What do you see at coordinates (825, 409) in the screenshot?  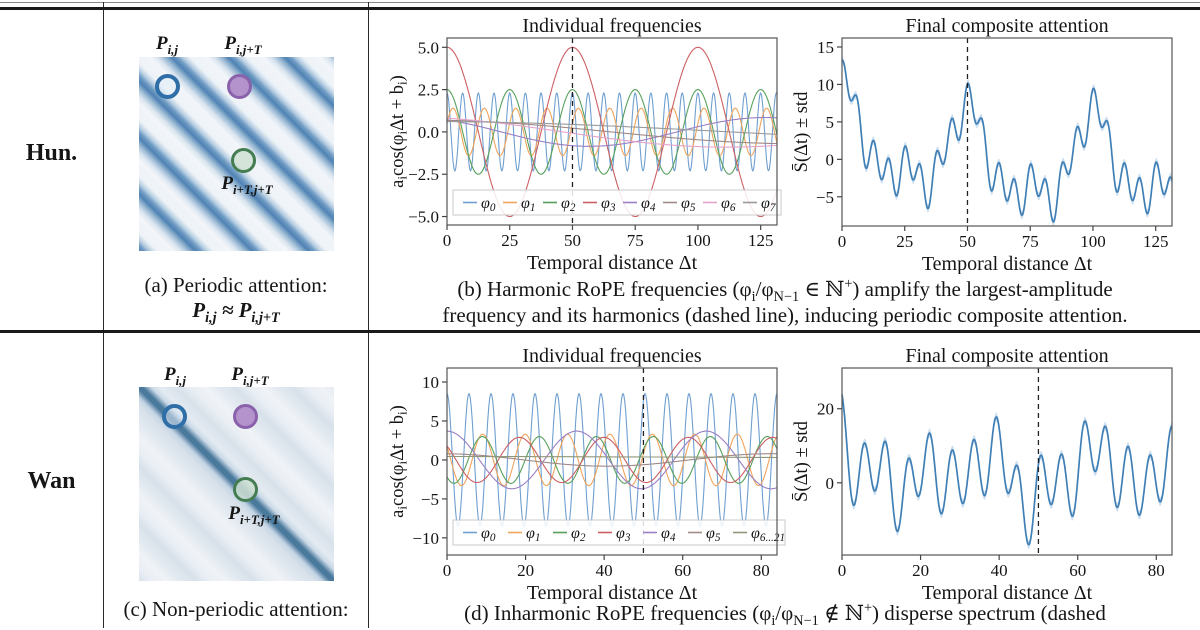 I see `y-tick-label: 20` at bounding box center [825, 409].